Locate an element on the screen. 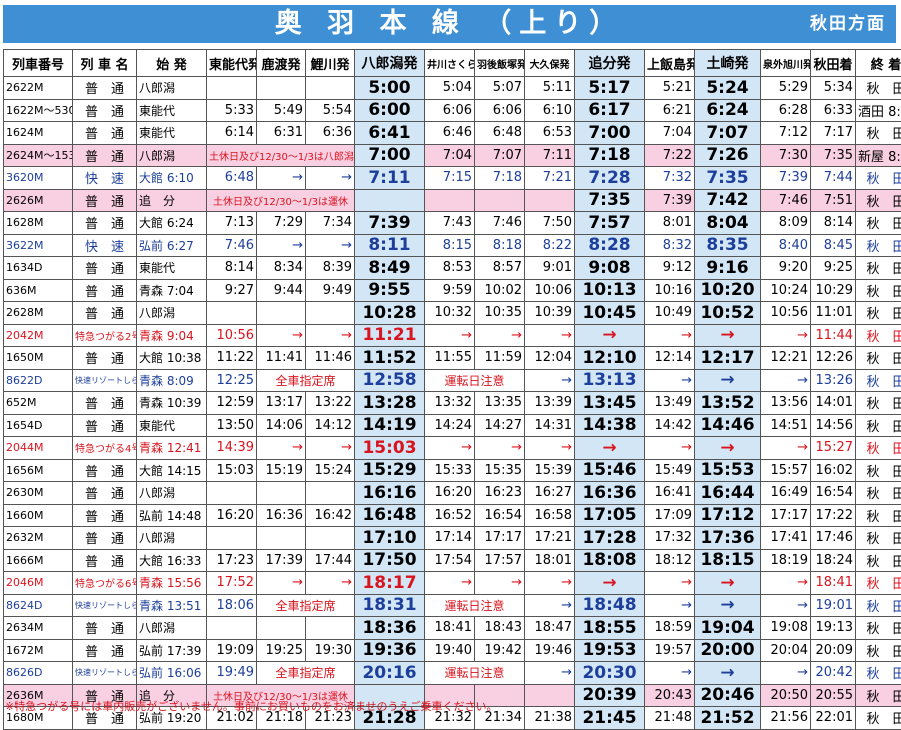 This screenshot has width=901, height=730. origin: 大館 6:24 is located at coordinates (172, 223).